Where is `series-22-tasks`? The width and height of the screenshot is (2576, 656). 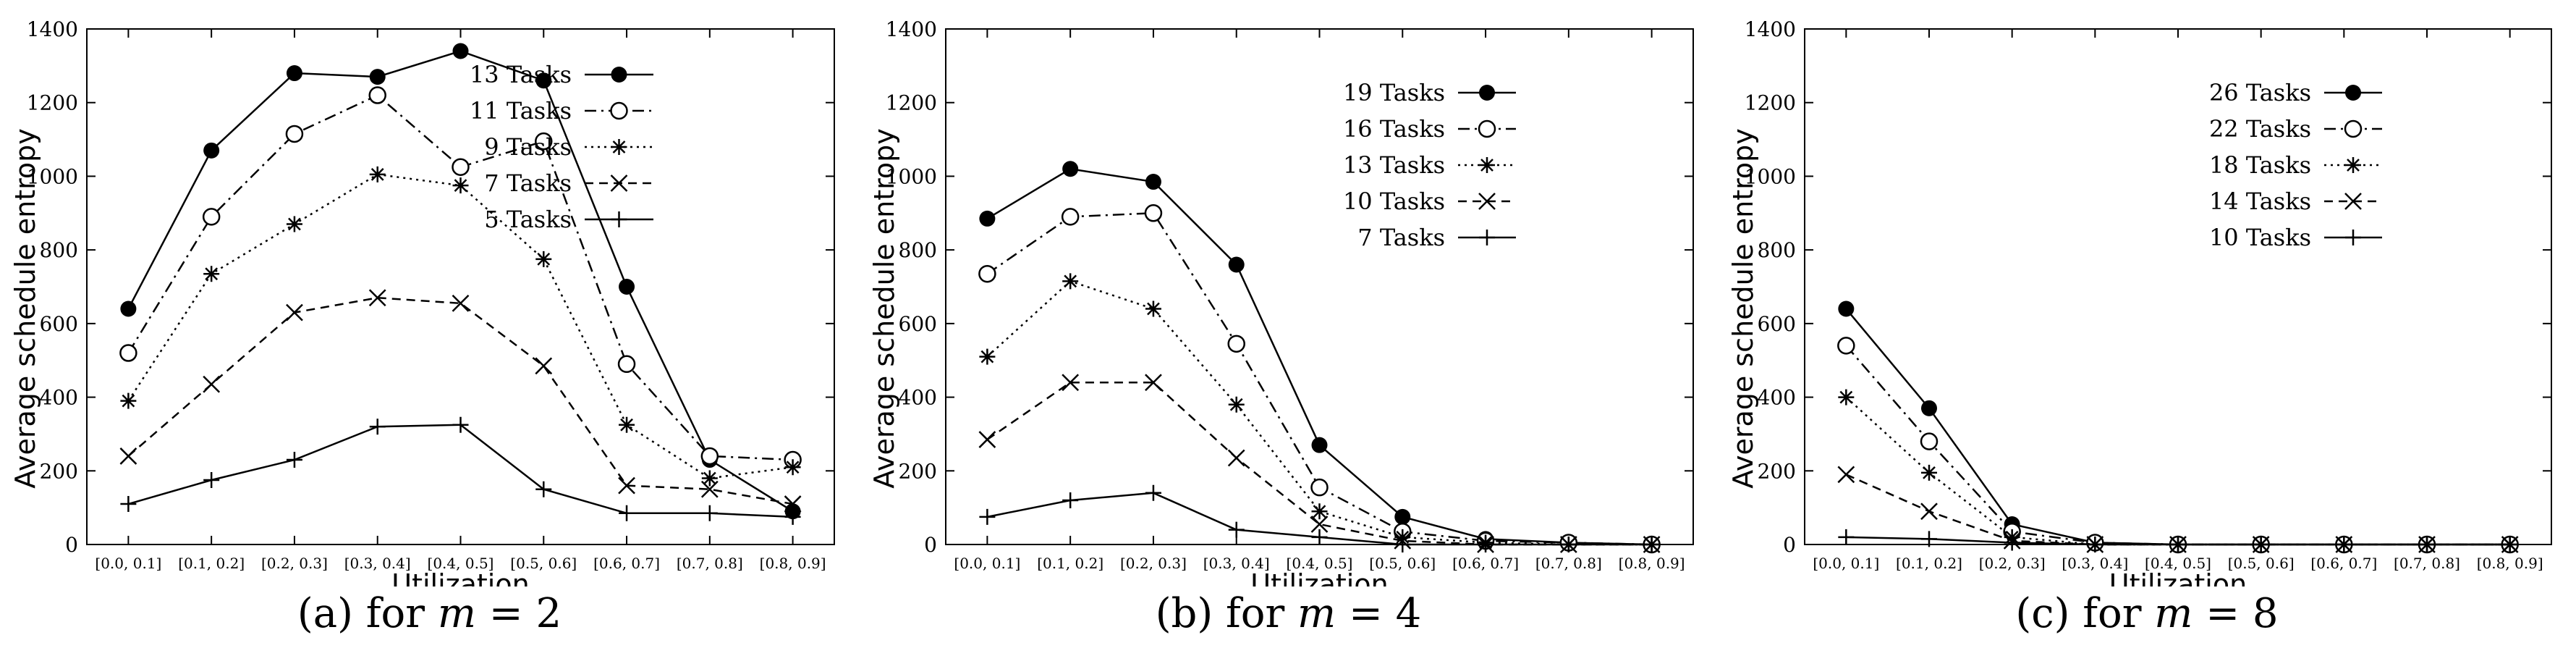 series-22-tasks is located at coordinates (2178, 446).